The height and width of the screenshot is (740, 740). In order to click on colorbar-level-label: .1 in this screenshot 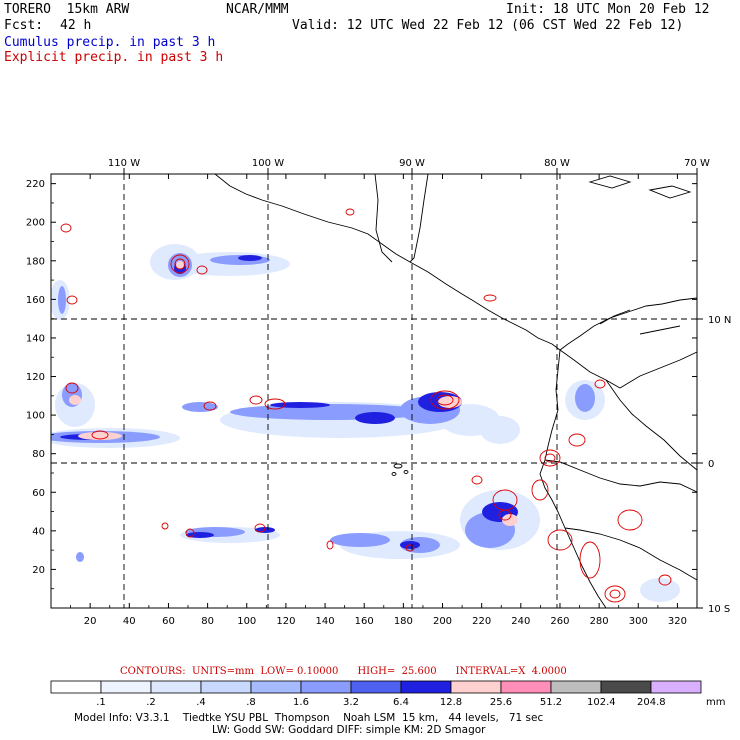, I will do `click(101, 702)`.